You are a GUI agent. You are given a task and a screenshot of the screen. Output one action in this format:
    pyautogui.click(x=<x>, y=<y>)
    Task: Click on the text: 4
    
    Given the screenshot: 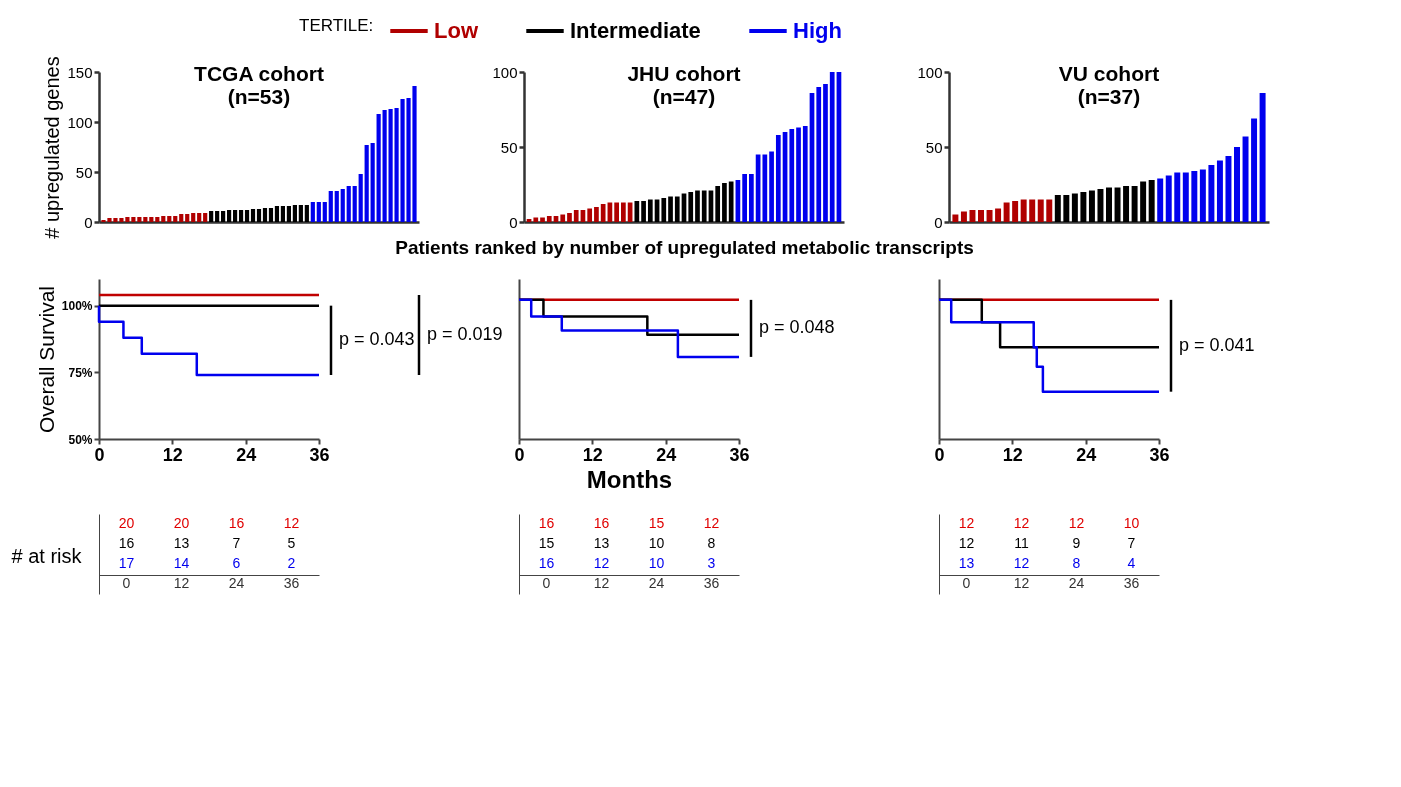 What is the action you would take?
    pyautogui.click(x=1131, y=563)
    